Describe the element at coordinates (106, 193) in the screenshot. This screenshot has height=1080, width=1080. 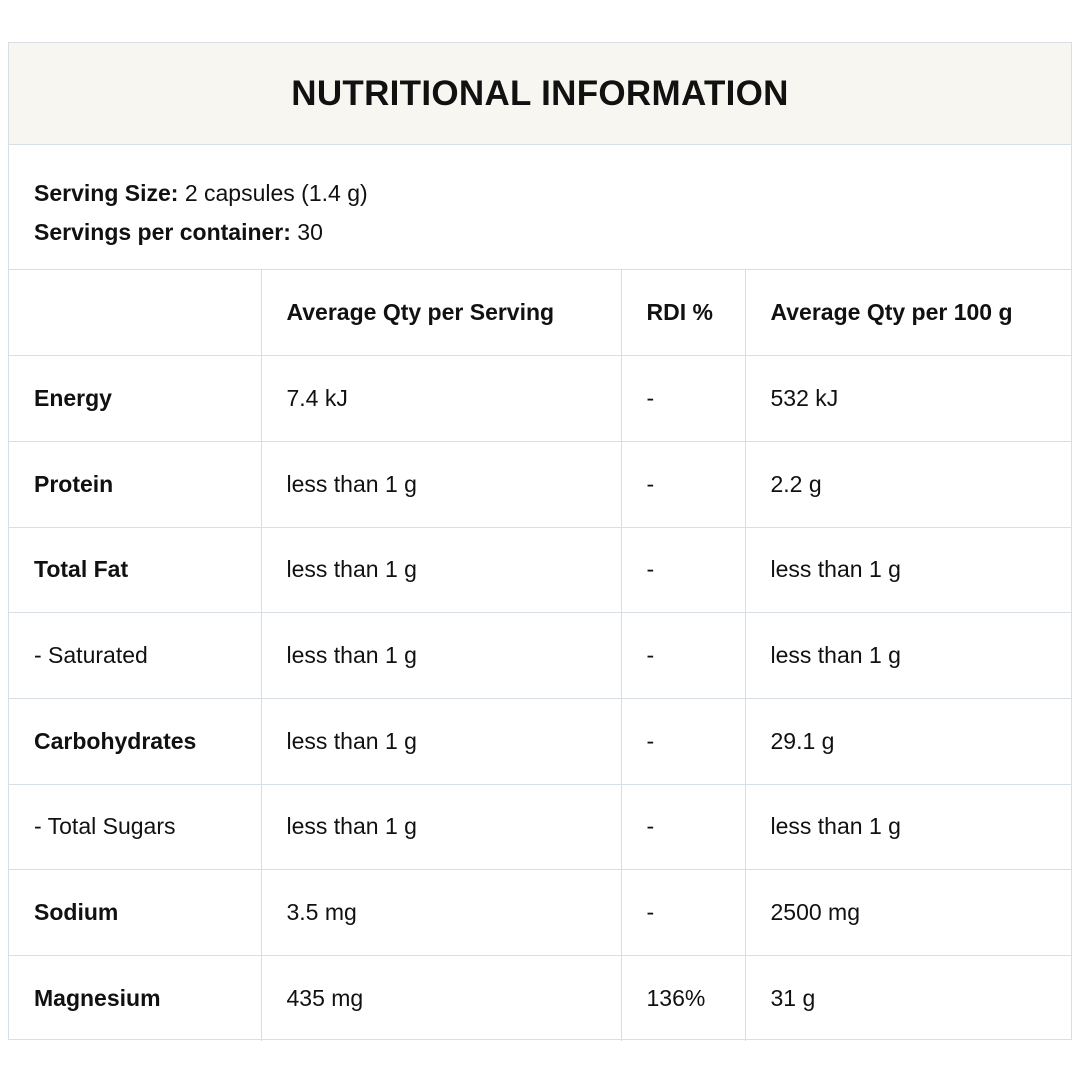
I see `serving-size-label: Serving Size:` at that location.